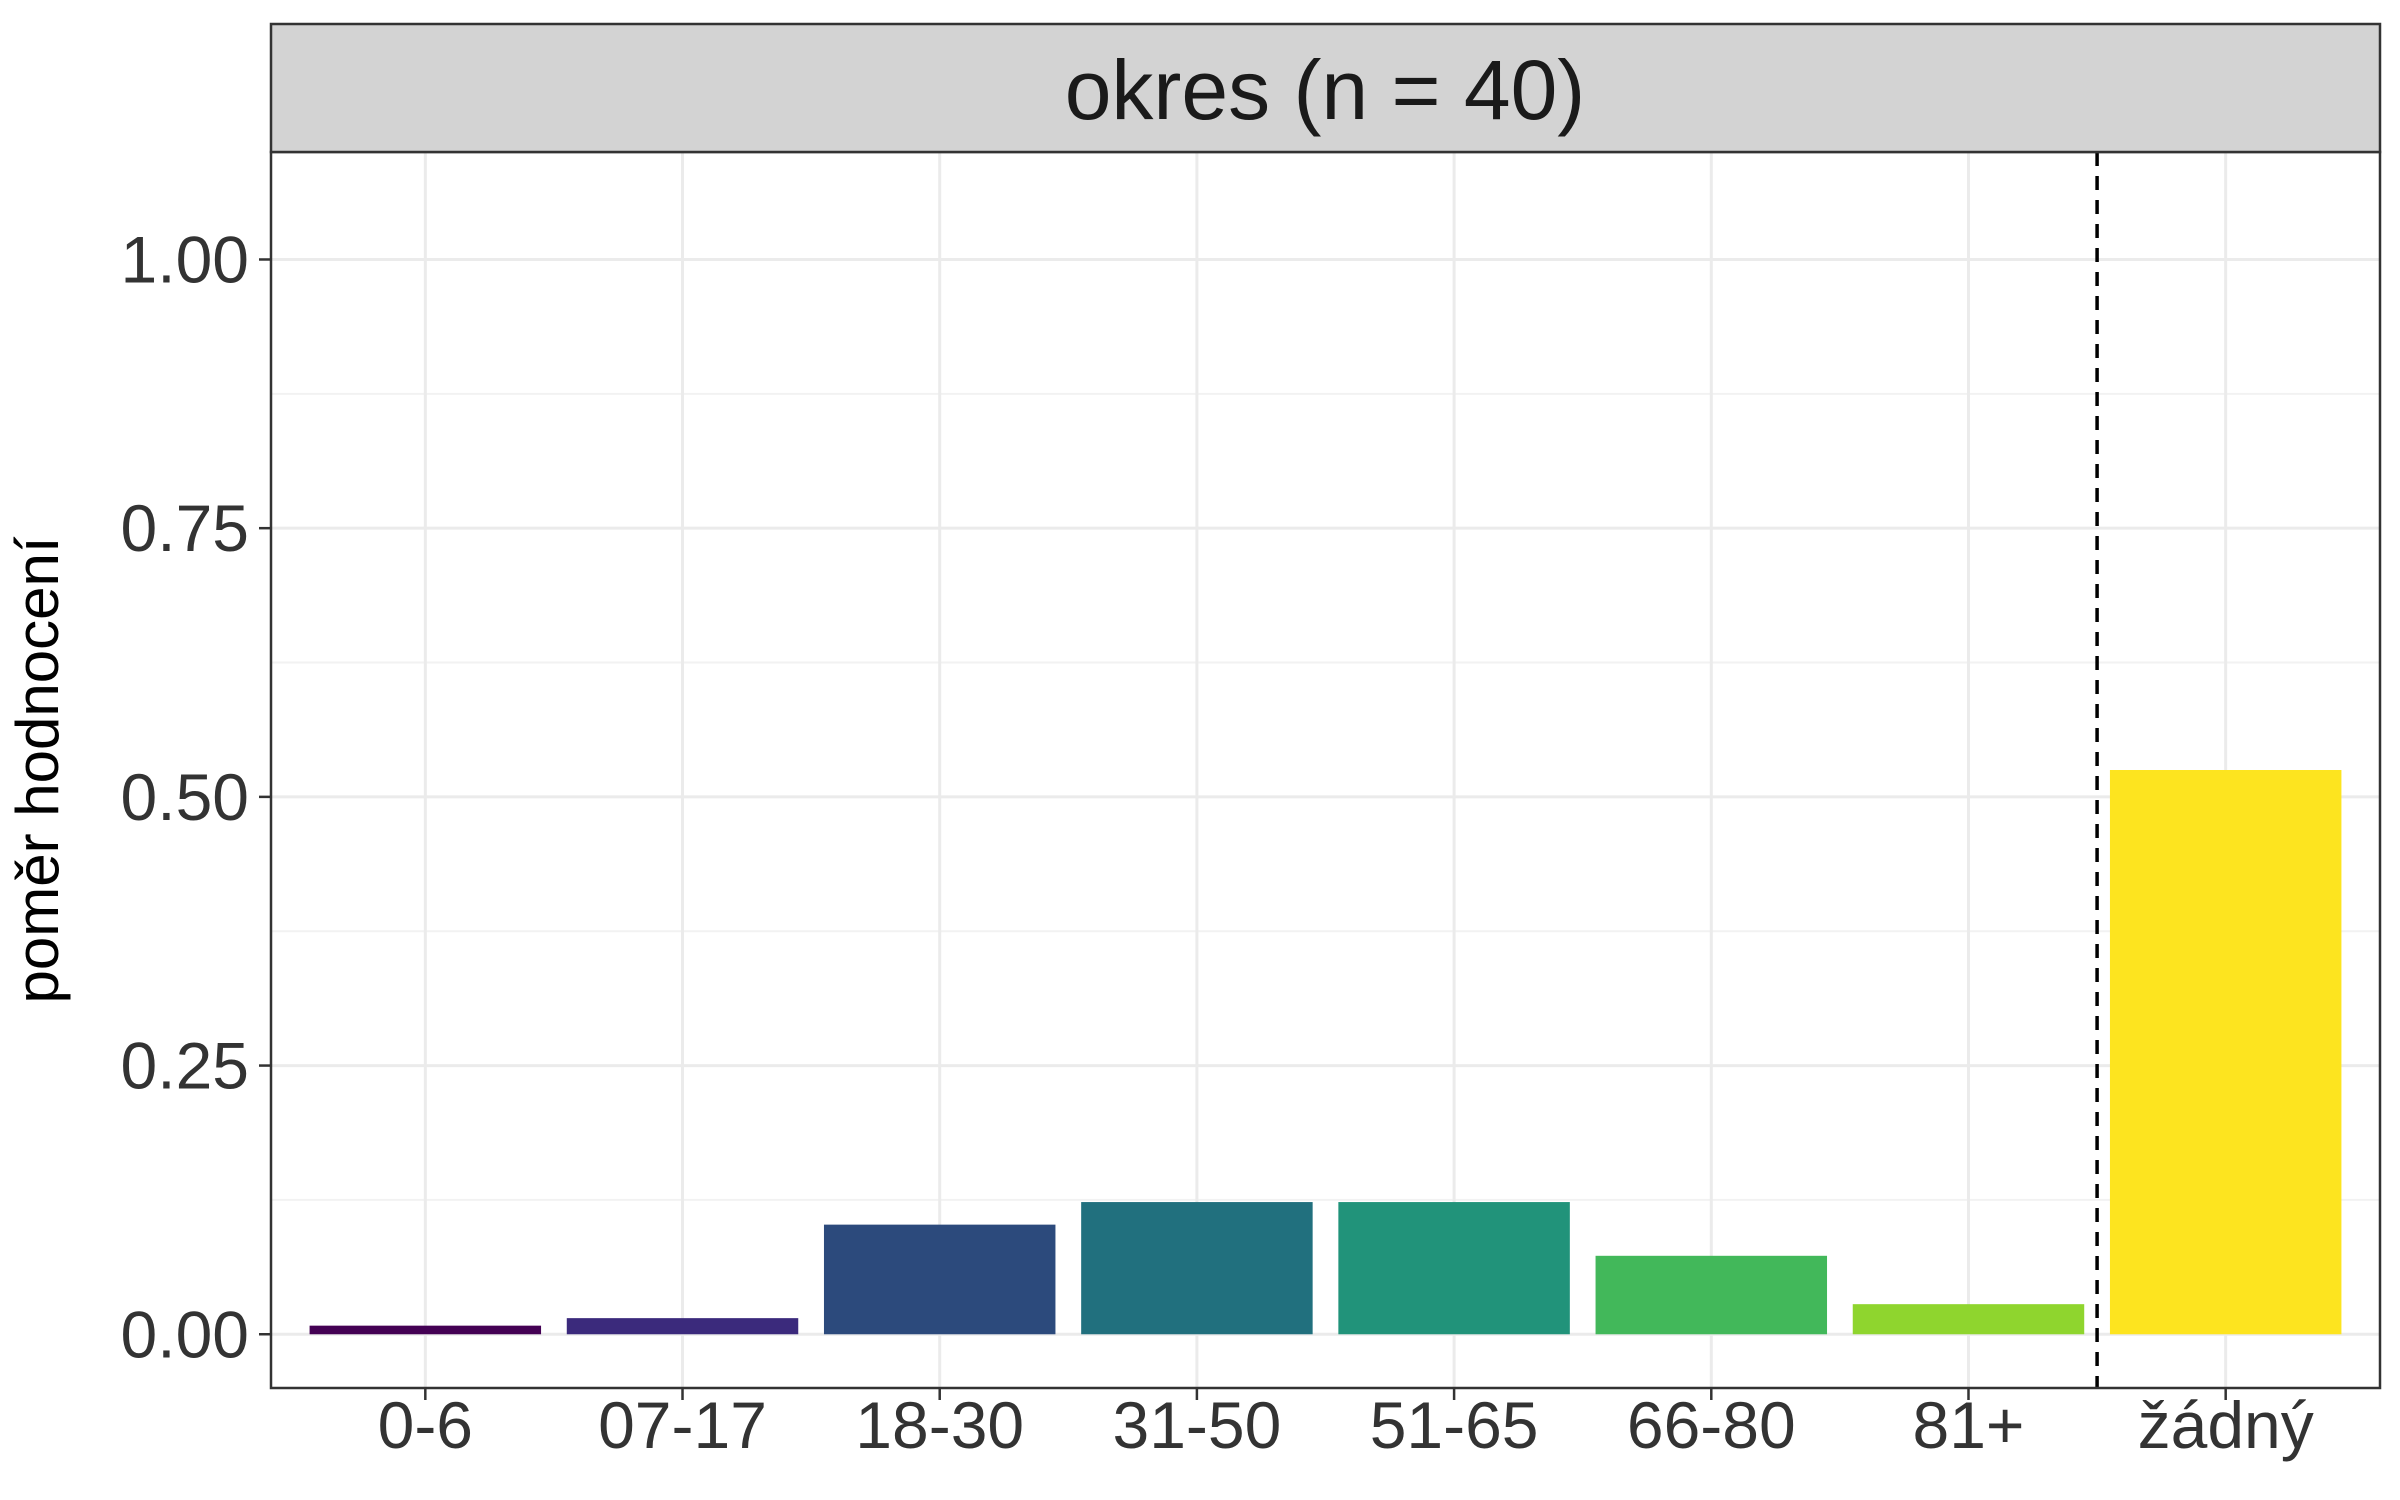 This screenshot has height=1500, width=2400. I want to click on y-tick-label: 1.00, so click(185, 259).